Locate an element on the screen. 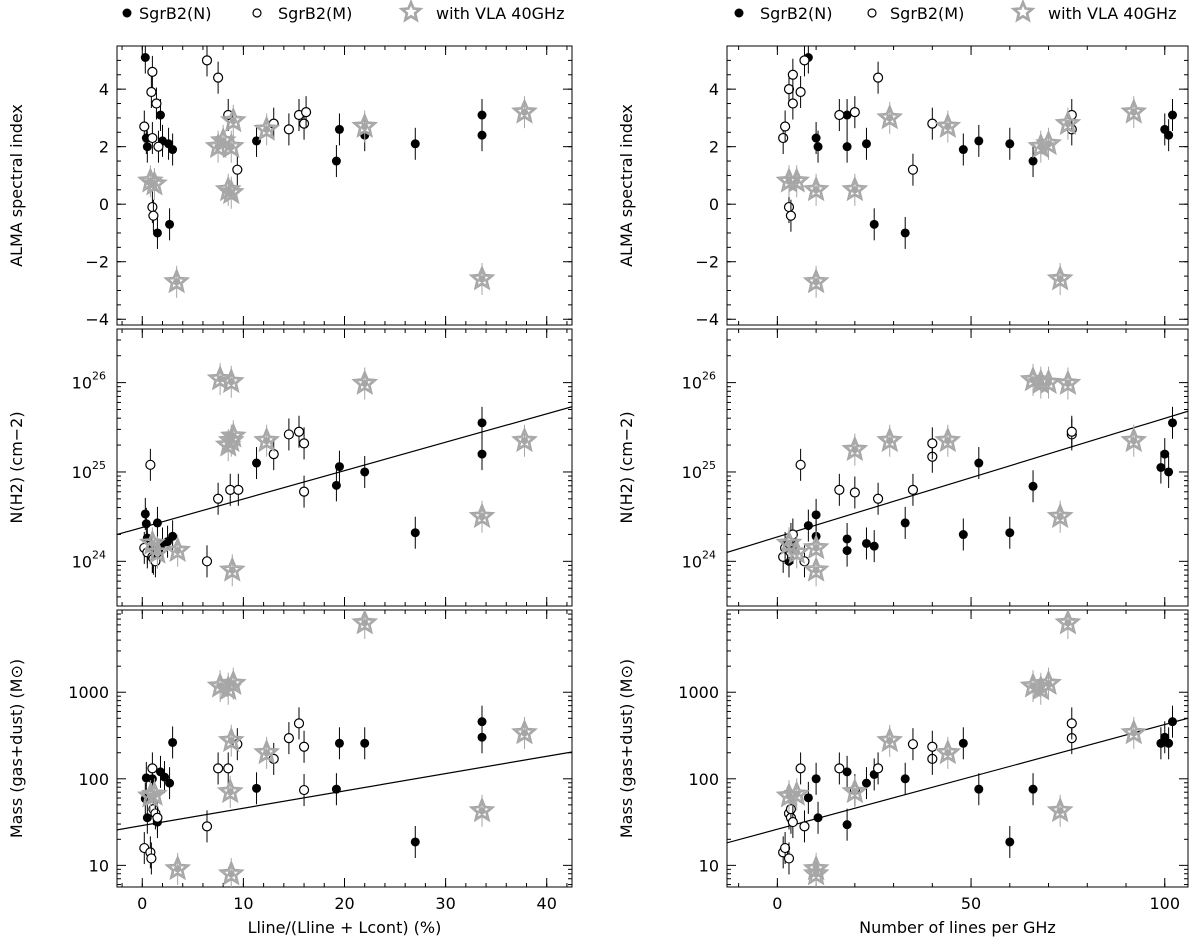  y-tick-label: −2 is located at coordinates (97, 262).